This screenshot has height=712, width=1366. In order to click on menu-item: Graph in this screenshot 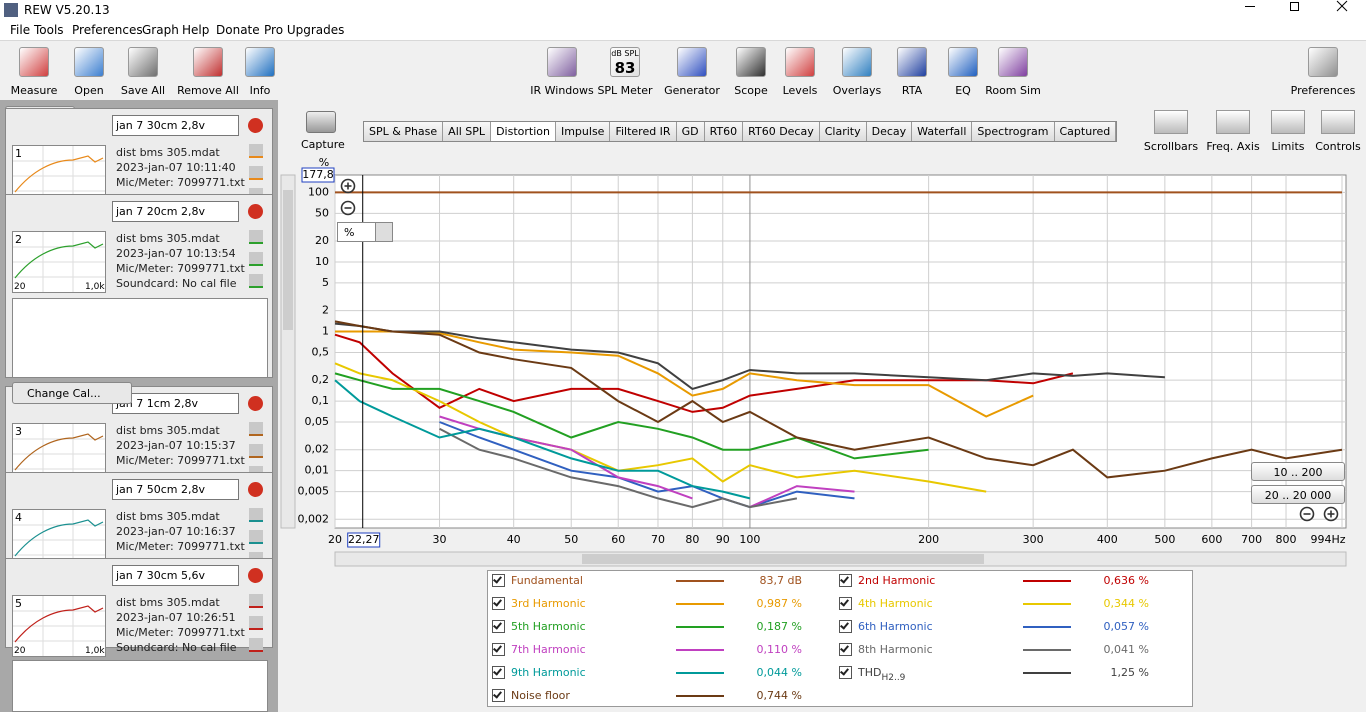, I will do `click(160, 30)`.